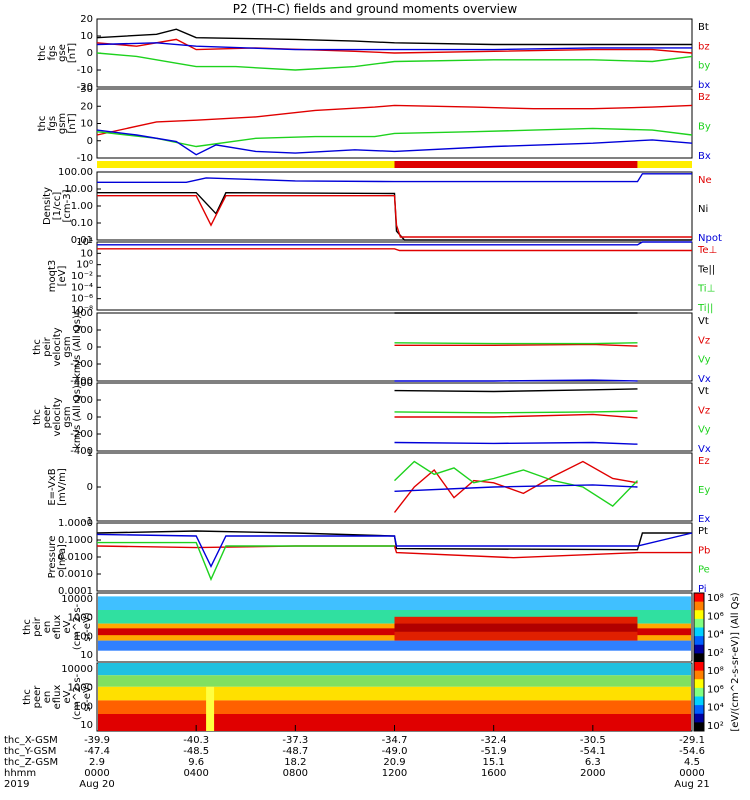 Image resolution: width=750 pixels, height=800 pixels. Describe the element at coordinates (196, 762) in the screenshot. I see `ephemeris-value: 9.6` at that location.